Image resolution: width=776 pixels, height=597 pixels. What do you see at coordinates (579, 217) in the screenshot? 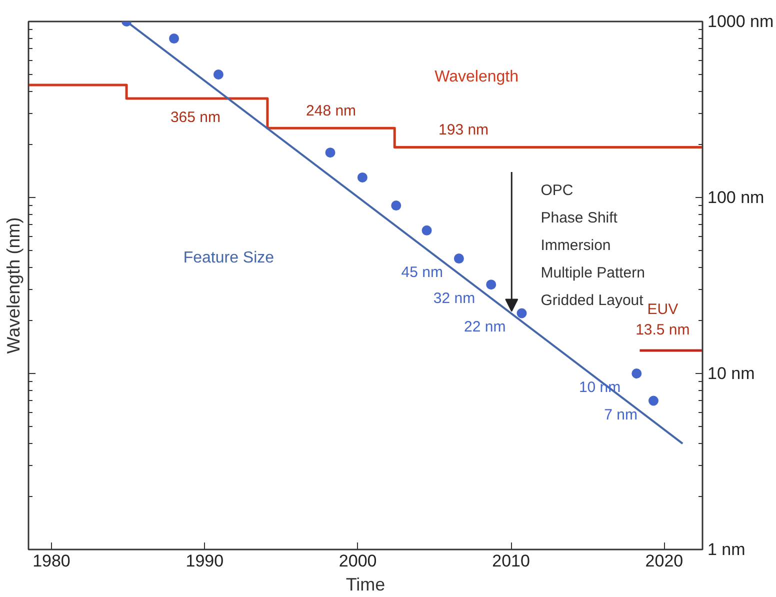
I see `annotation: Phase Shift` at bounding box center [579, 217].